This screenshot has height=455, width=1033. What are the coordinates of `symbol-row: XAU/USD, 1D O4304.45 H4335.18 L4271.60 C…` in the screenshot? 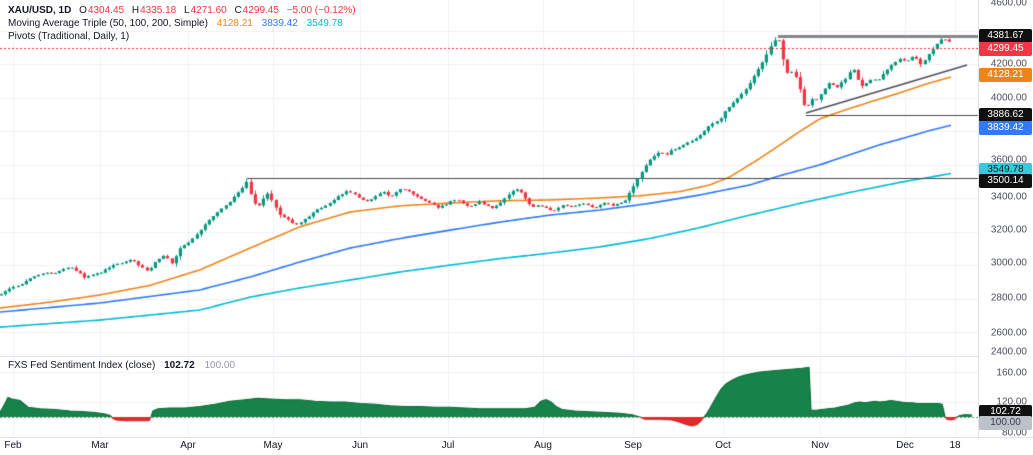 It's located at (182, 10).